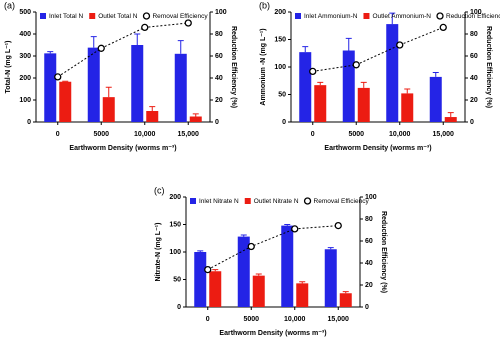 The image size is (500, 348). Describe the element at coordinates (219, 201) in the screenshot. I see `legend-label: Inlet Nitrate N` at that location.